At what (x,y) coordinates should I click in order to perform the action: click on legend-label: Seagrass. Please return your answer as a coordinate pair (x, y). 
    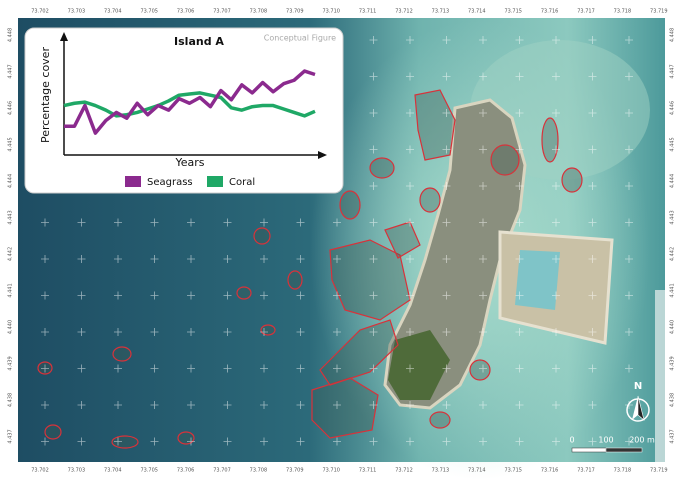
    Looking at the image, I should click on (170, 182).